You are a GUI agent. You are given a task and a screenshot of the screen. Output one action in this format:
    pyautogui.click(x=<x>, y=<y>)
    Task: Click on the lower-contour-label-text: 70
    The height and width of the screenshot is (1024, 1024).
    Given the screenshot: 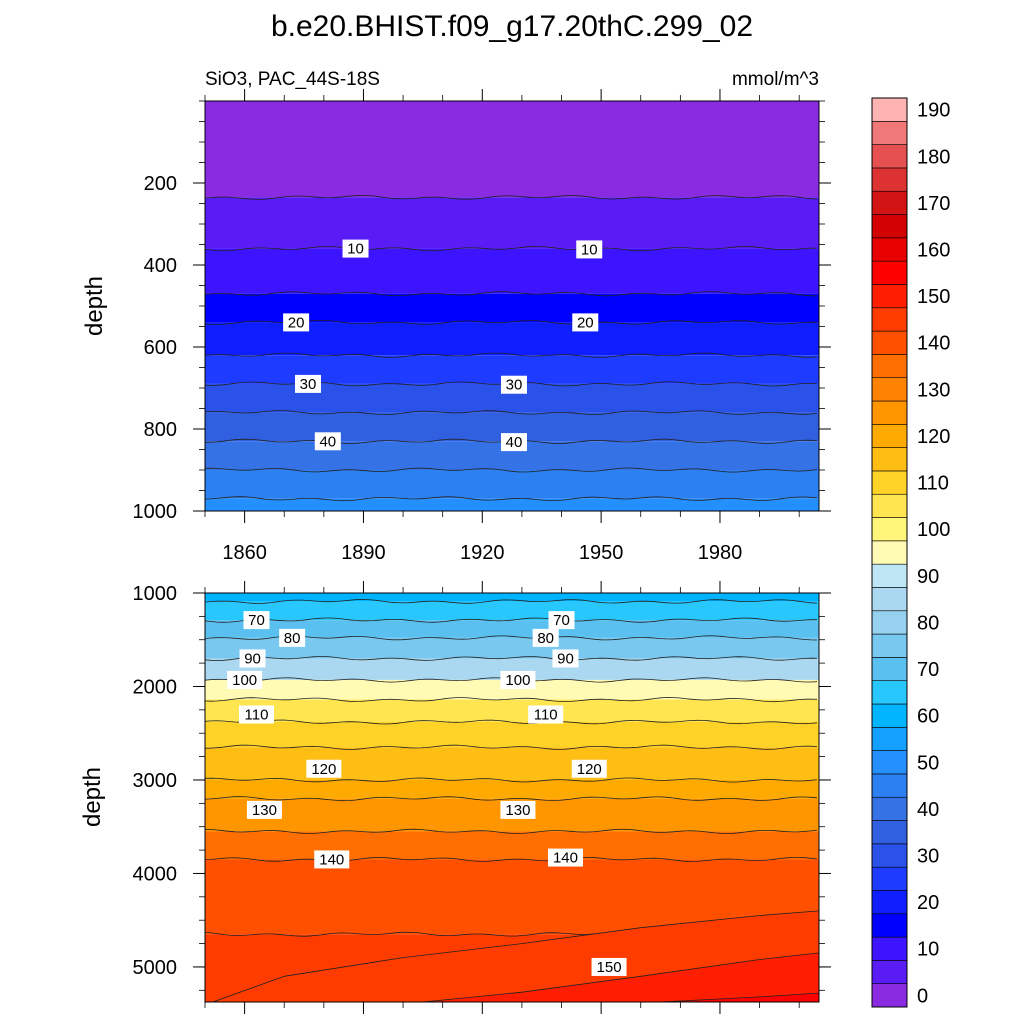 What is the action you would take?
    pyautogui.click(x=256, y=620)
    